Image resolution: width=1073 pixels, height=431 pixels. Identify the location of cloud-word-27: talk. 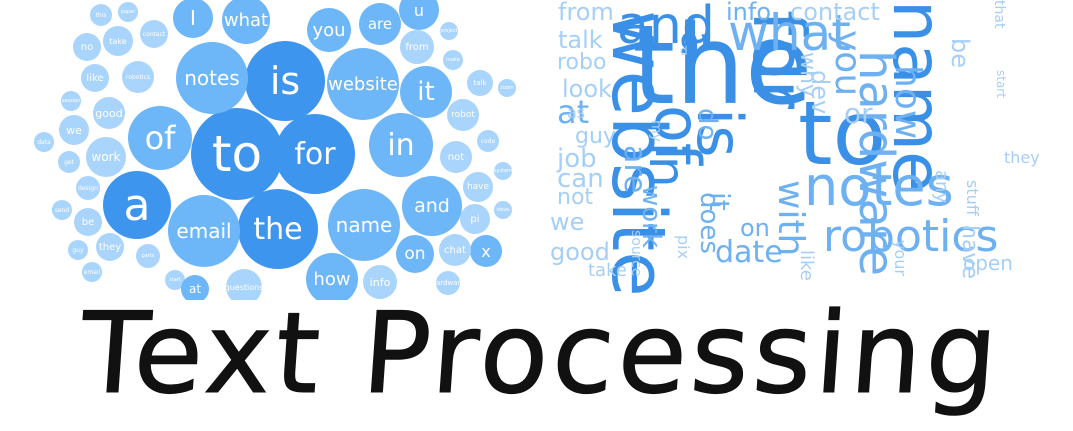
(580, 40).